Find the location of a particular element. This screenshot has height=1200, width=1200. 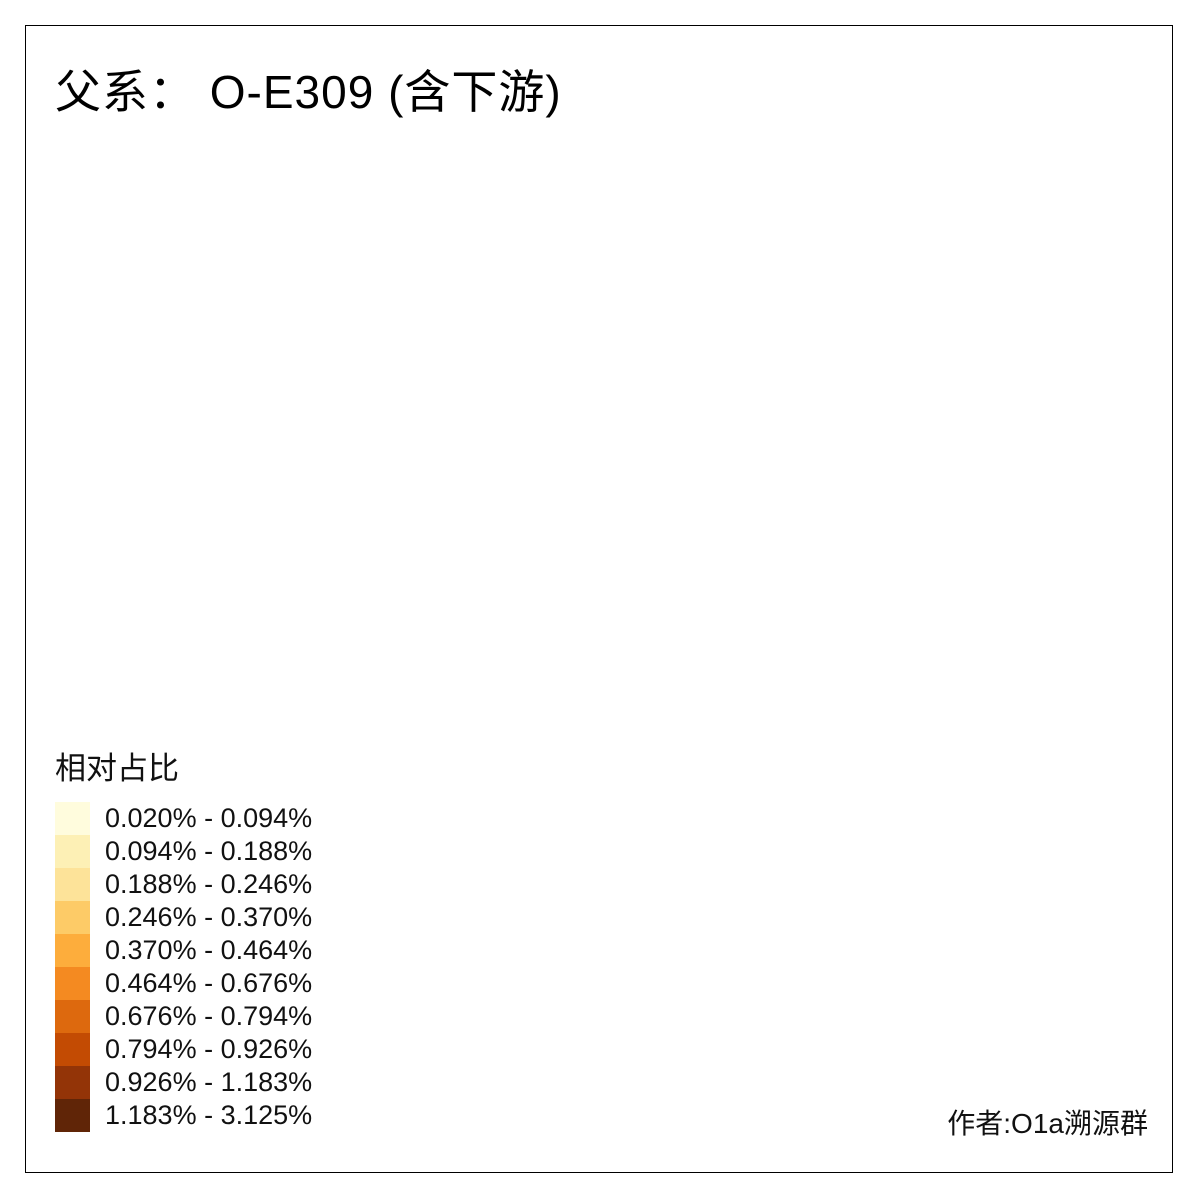

legend-item: 0.020% - 0.094% is located at coordinates (183, 818).